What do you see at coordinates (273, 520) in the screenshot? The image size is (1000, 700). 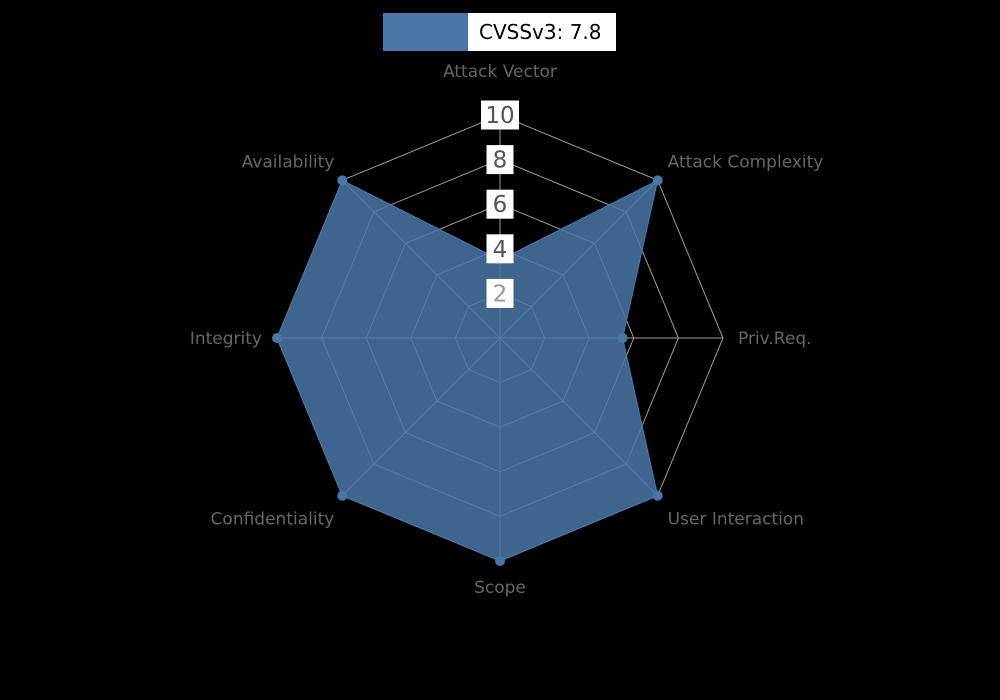 I see `axis-label-confidentiality: Confidentiality` at bounding box center [273, 520].